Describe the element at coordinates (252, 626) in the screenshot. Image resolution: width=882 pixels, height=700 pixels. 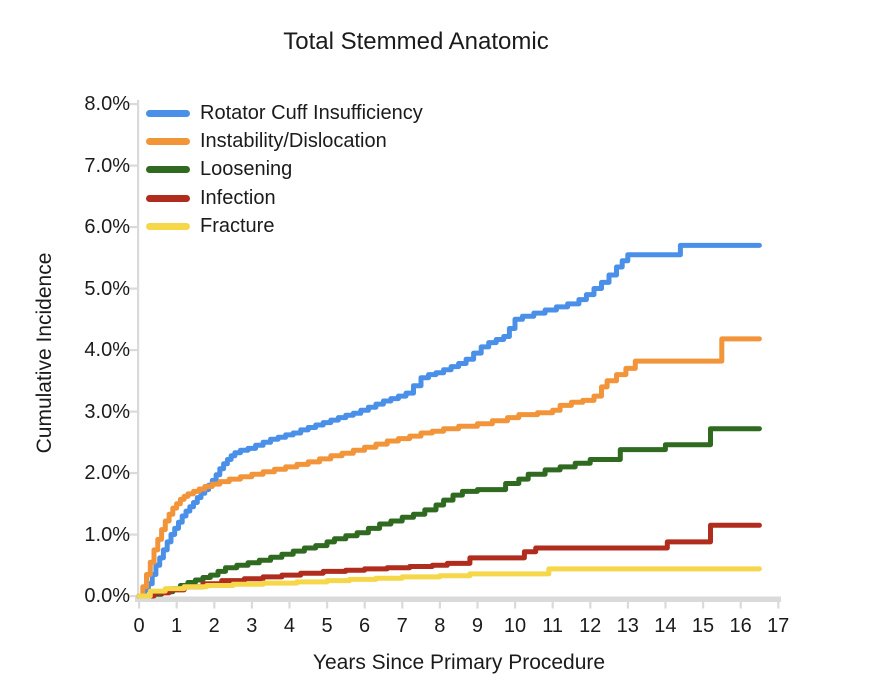
I see `x-tick-label: 3` at that location.